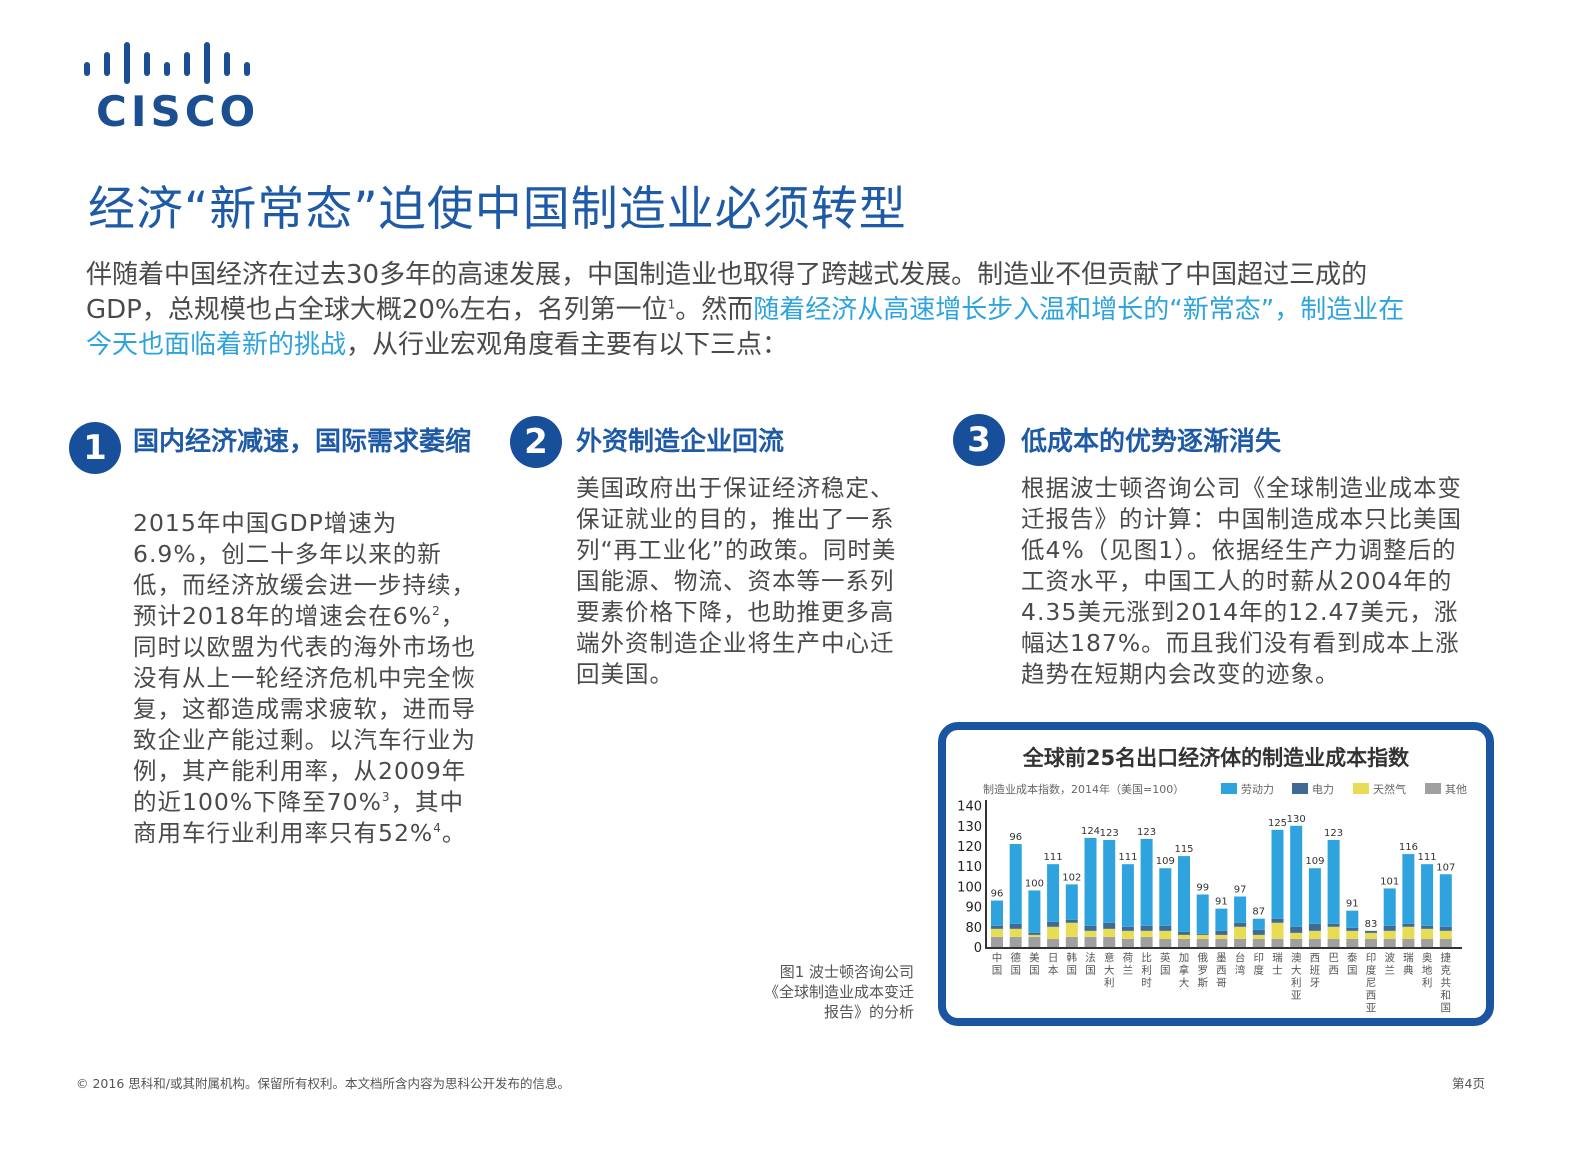 This screenshot has height=1169, width=1587. What do you see at coordinates (1221, 958) in the screenshot?
I see `x-tick-label: 墨` at bounding box center [1221, 958].